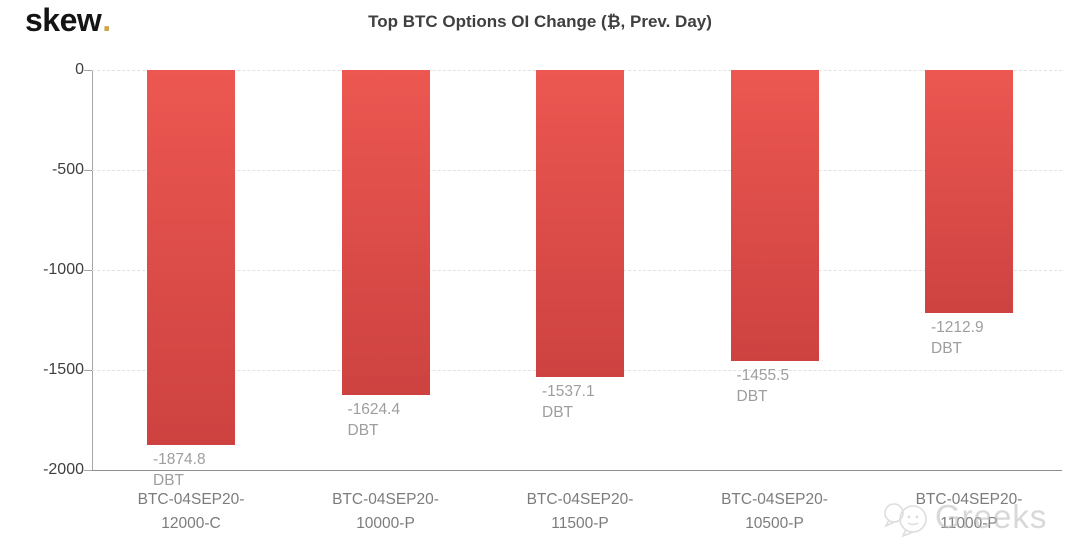  I want to click on x-category-label: BTC-04SEP20- 10000-P, so click(386, 512).